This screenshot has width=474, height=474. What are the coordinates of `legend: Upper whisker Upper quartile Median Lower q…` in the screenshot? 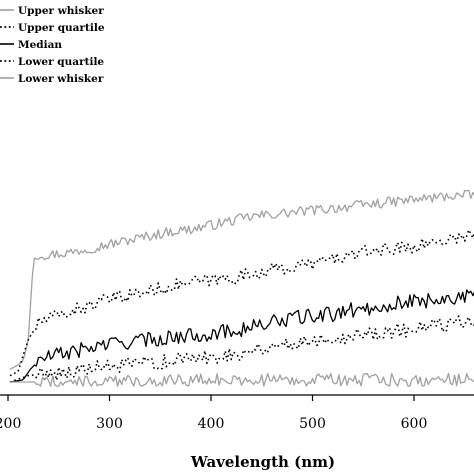 It's located at (52, 45).